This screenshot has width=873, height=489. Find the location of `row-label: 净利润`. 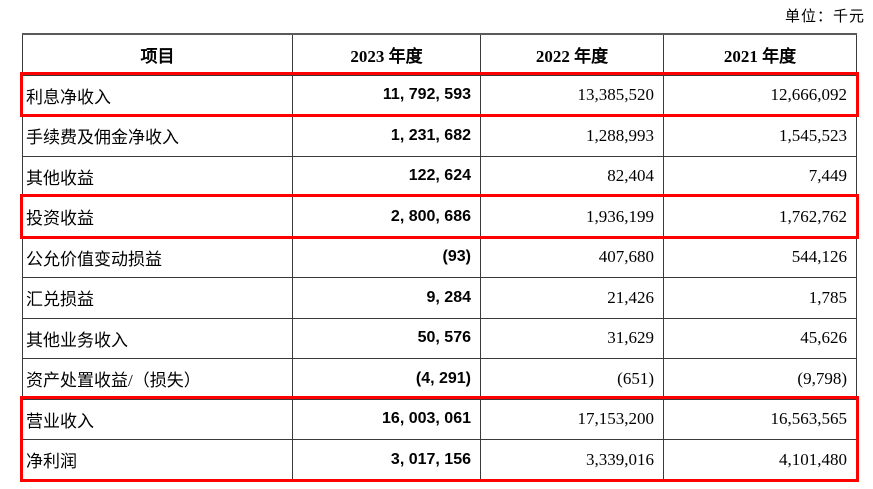

row-label: 净利润 is located at coordinates (157, 460).